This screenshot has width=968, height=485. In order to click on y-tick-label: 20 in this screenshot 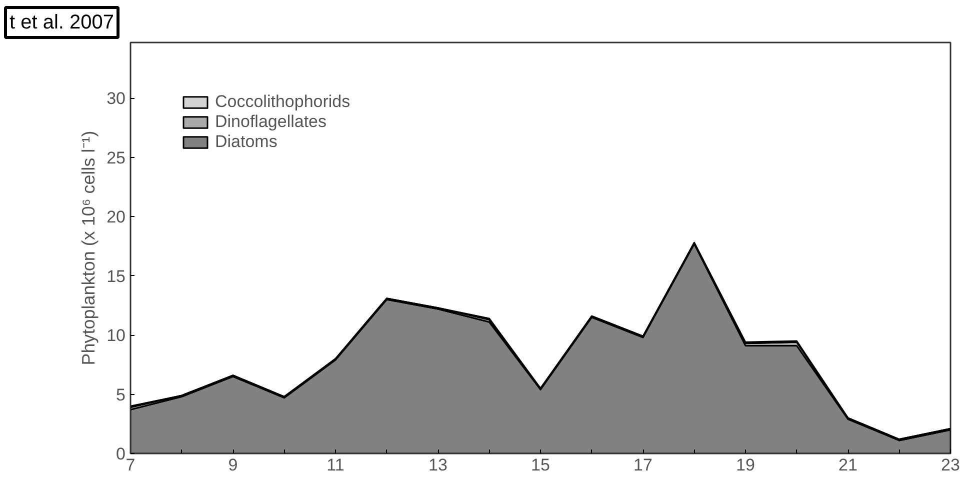, I will do `click(116, 217)`.